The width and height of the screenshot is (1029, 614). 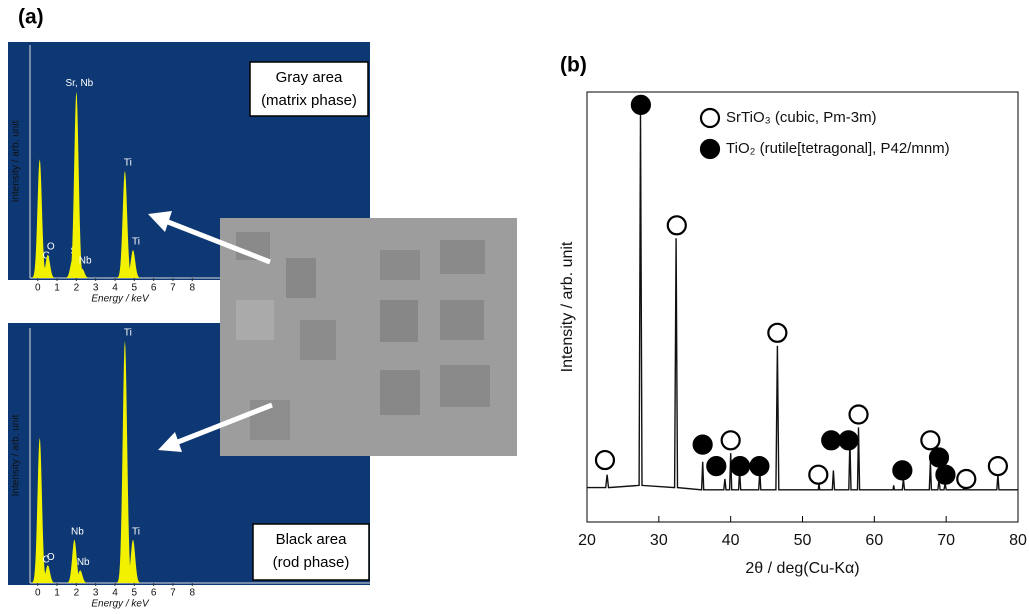 What do you see at coordinates (1018, 540) in the screenshot?
I see `x-tick-label: 80` at bounding box center [1018, 540].